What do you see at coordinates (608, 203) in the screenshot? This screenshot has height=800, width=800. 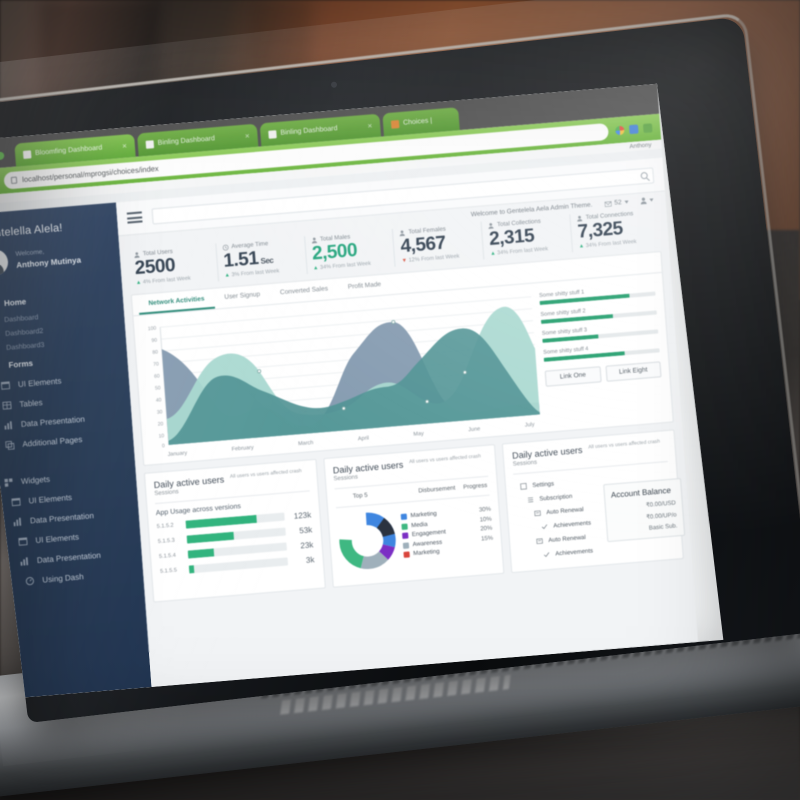 I see `envelope-icon` at bounding box center [608, 203].